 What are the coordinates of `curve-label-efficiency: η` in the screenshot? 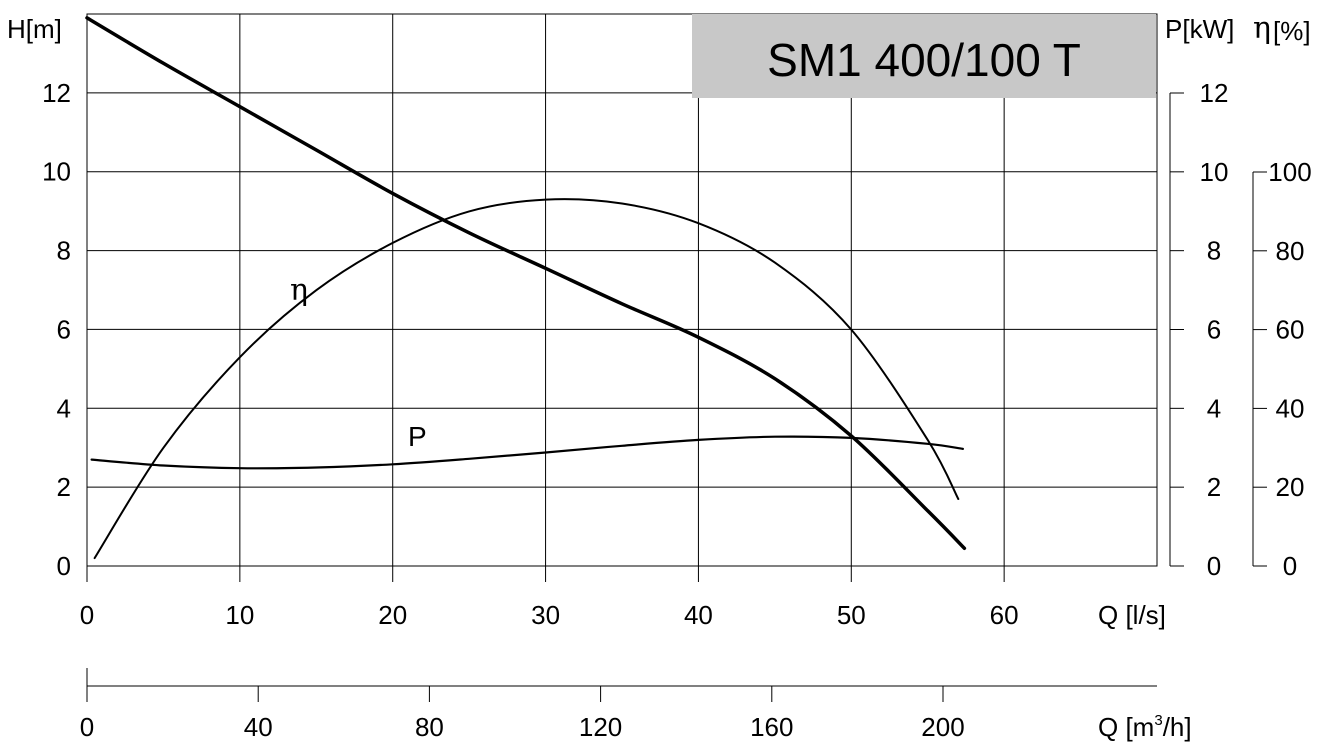 It's located at (299, 290).